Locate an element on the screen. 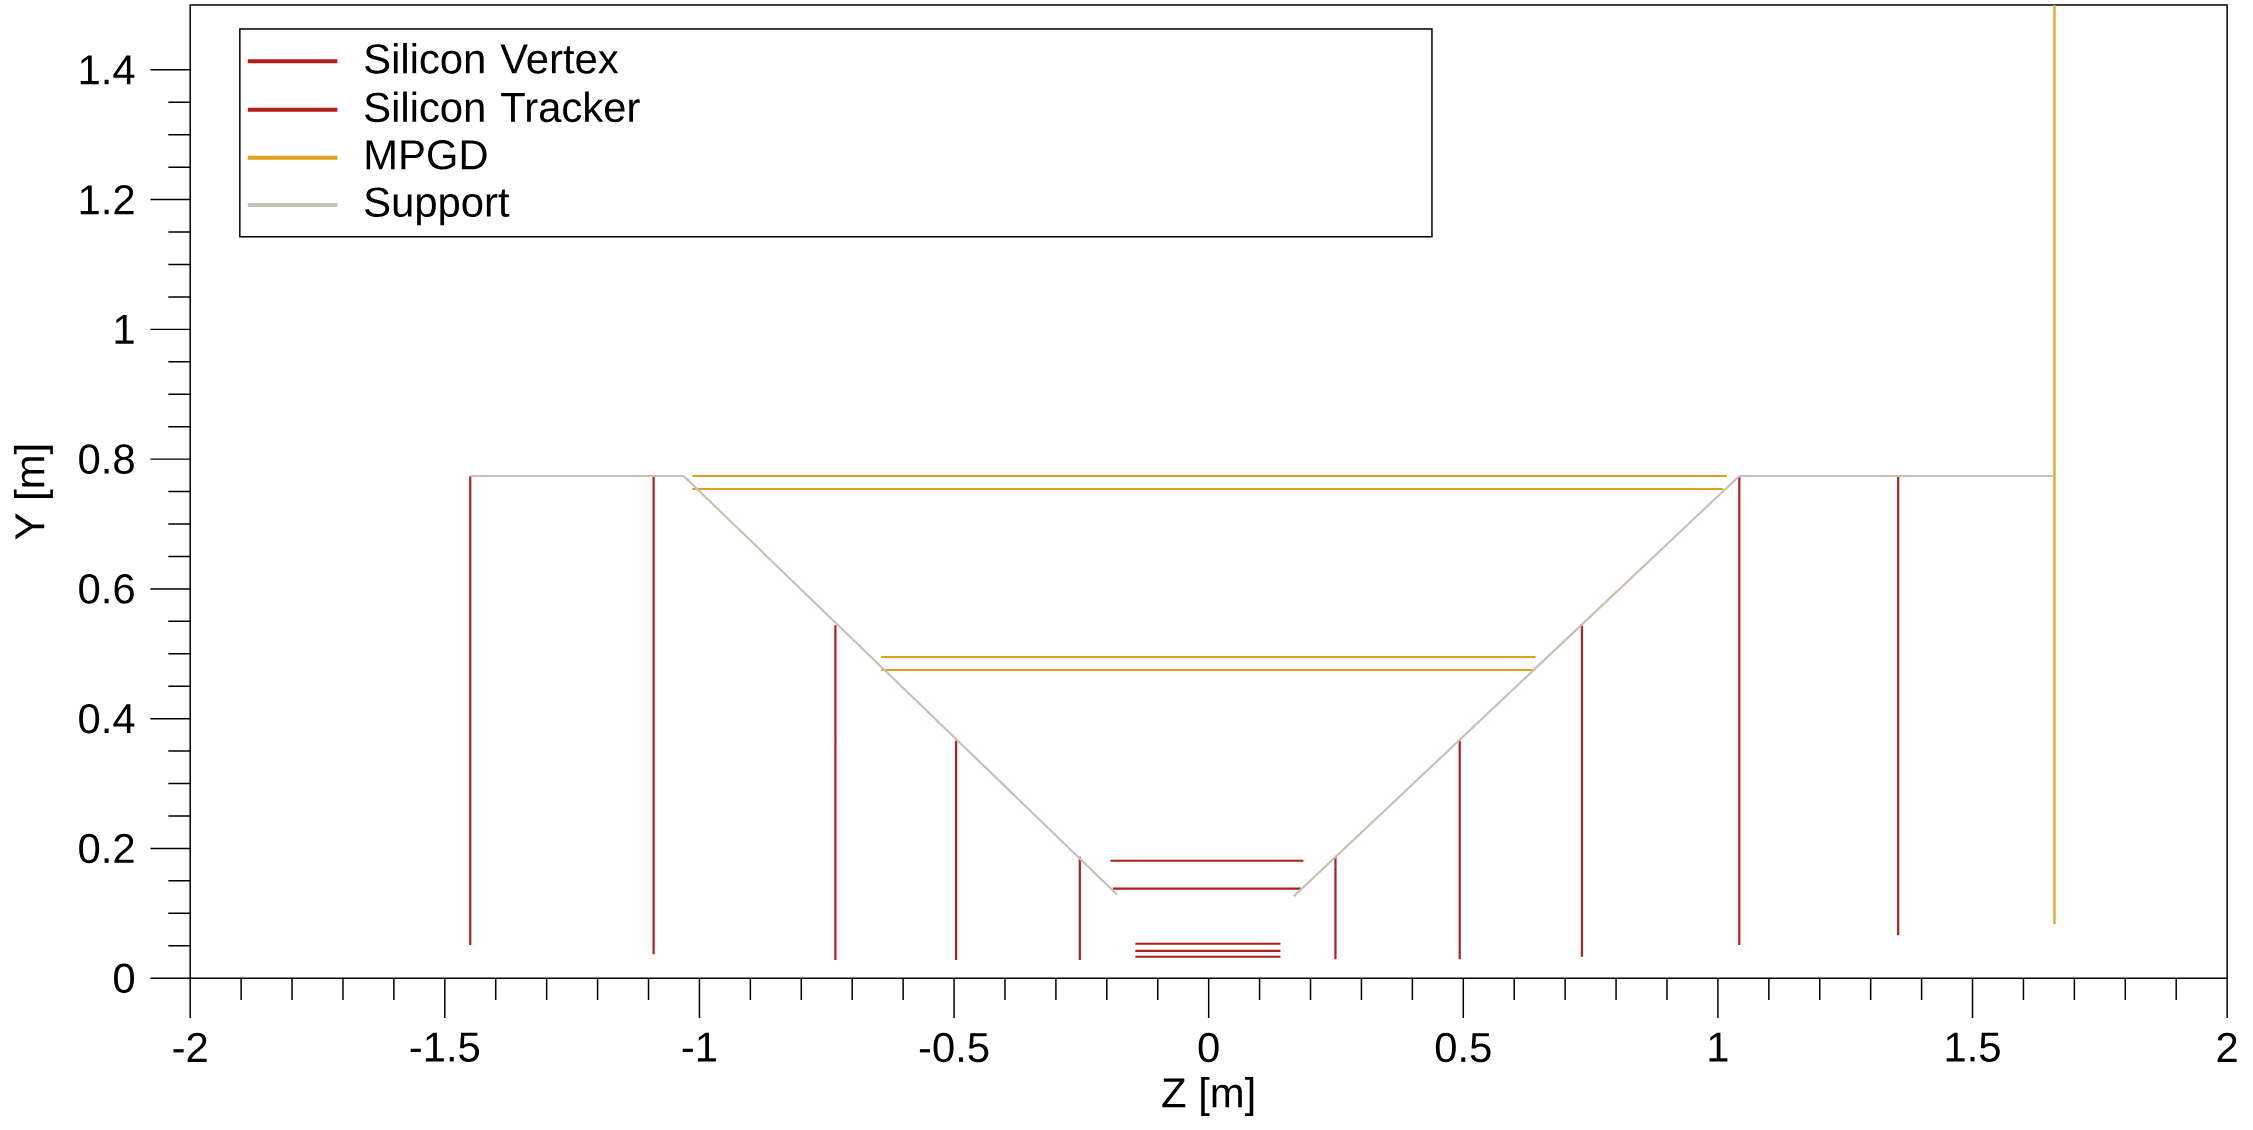 This screenshot has width=2253, height=1130. legend-label: Silicon Tracker is located at coordinates (502, 107).